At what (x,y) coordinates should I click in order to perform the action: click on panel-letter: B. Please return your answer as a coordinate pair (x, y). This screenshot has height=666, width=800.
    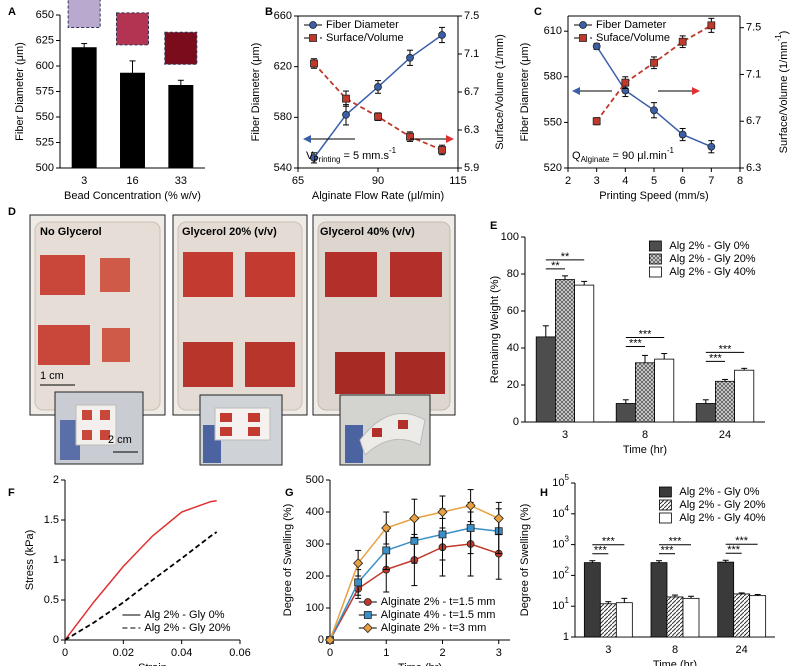
    Looking at the image, I should click on (269, 12).